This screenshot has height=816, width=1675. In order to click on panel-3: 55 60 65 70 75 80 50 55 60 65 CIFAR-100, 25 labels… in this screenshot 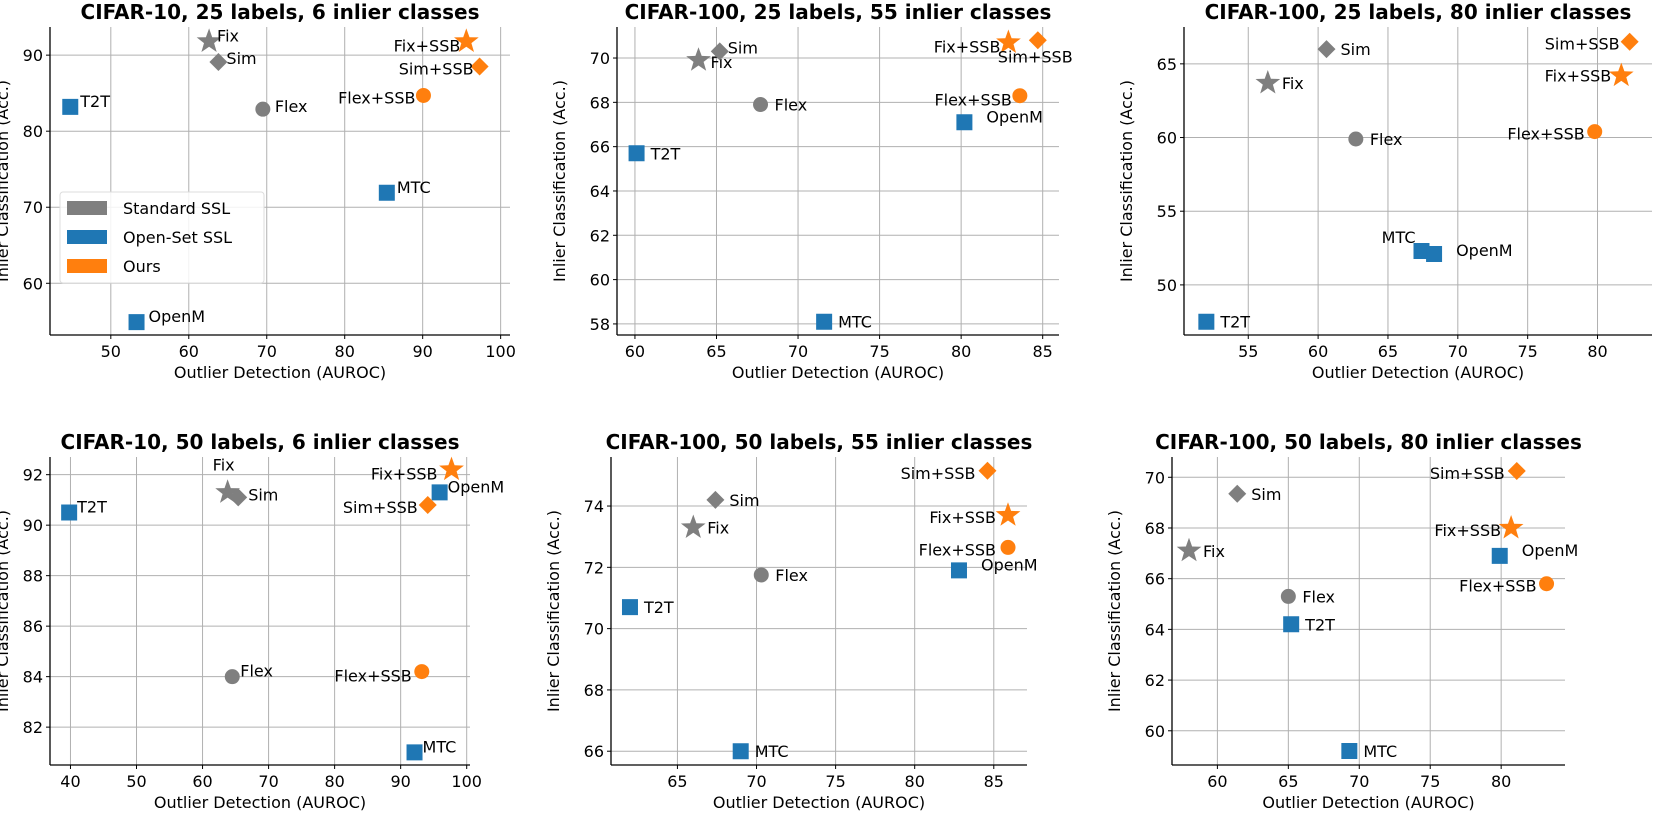, I will do `click(1384, 191)`.